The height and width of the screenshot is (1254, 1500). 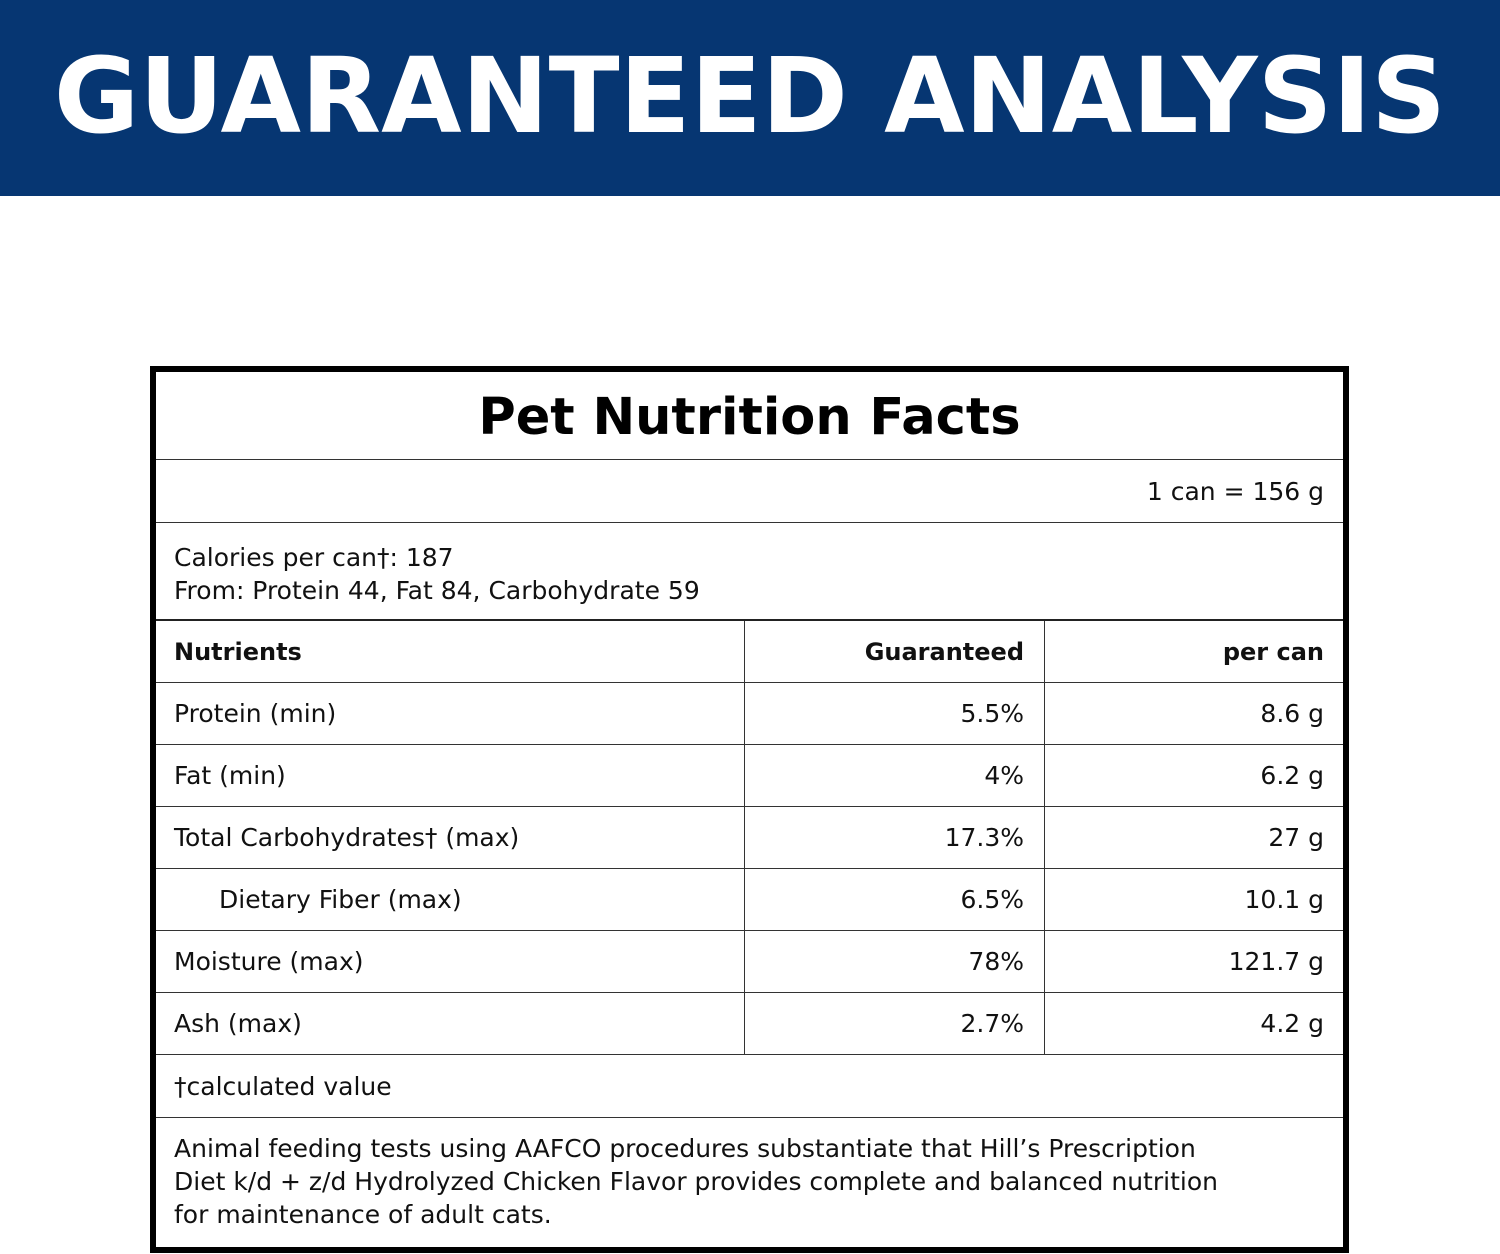 What do you see at coordinates (450, 713) in the screenshot?
I see `nutrient-name: Protein (min)` at bounding box center [450, 713].